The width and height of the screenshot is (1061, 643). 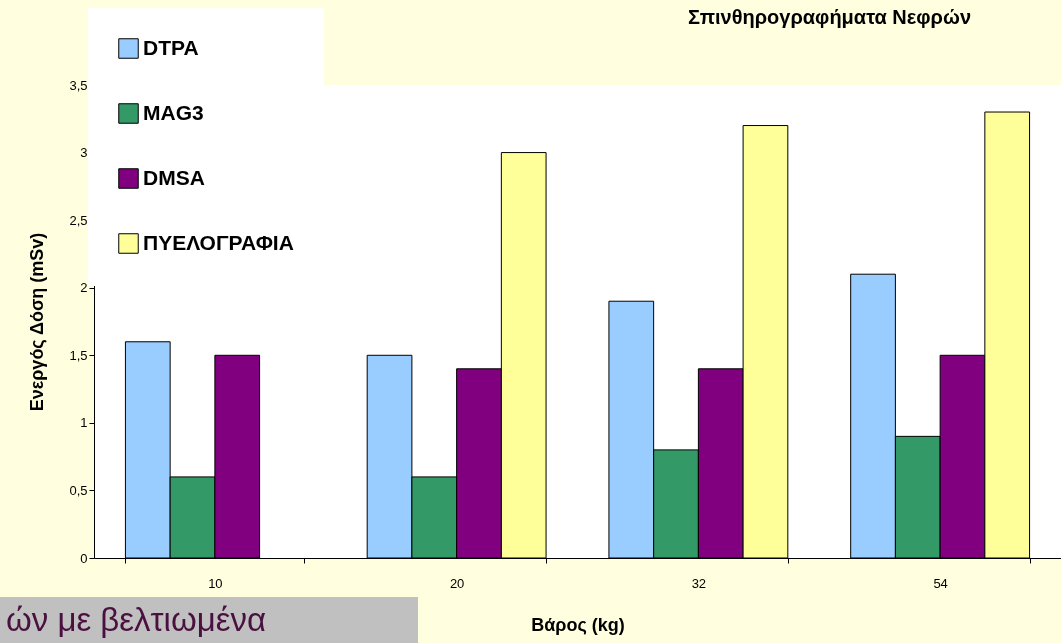 What do you see at coordinates (578, 624) in the screenshot?
I see `x-axis-title: Βάρος (kg)` at bounding box center [578, 624].